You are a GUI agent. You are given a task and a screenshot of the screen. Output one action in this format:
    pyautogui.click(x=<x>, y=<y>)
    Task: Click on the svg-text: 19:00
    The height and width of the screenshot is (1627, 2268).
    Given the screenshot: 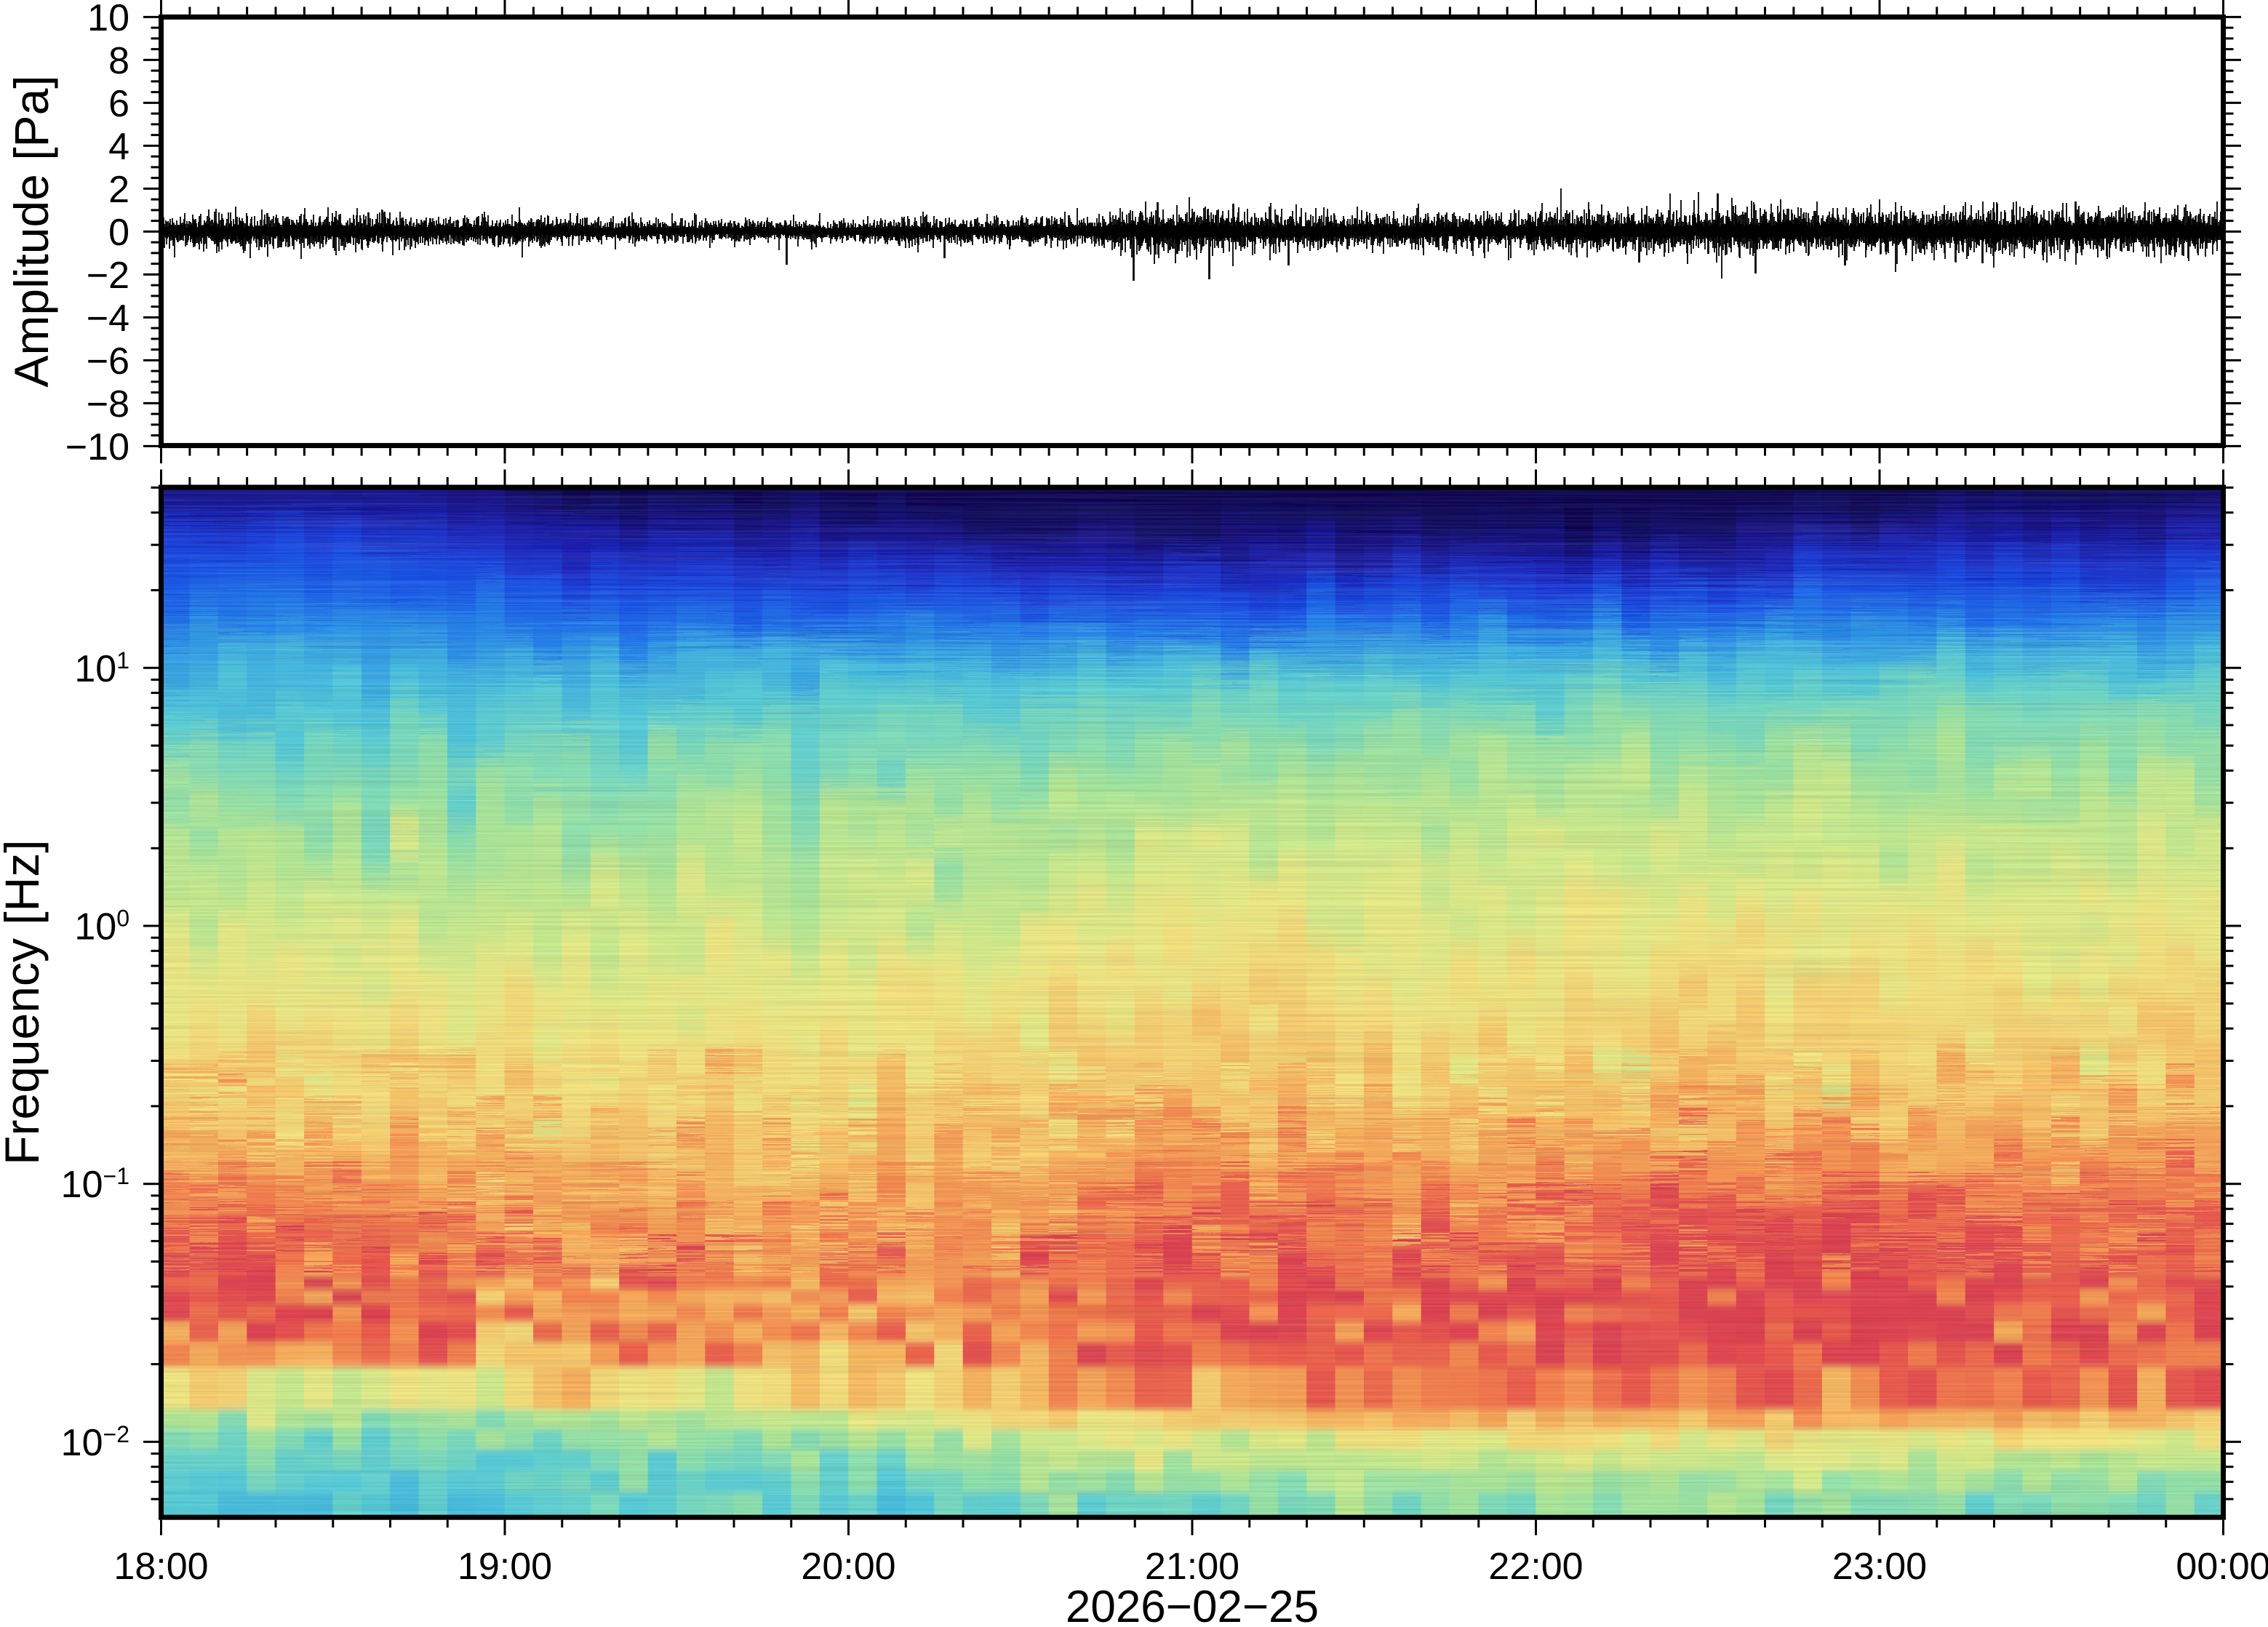 What is the action you would take?
    pyautogui.click(x=505, y=1567)
    